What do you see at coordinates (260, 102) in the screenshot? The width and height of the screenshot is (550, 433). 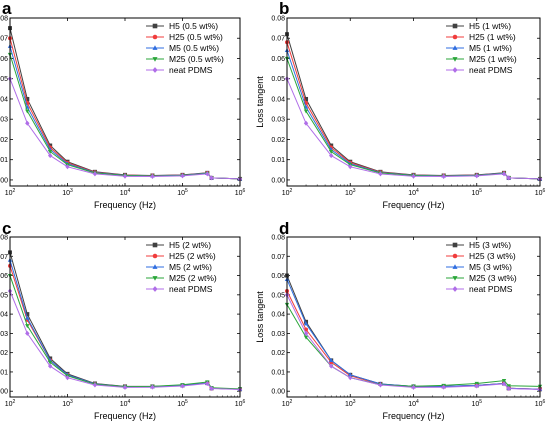 I see `y-axis-title: Loss tangent` at bounding box center [260, 102].